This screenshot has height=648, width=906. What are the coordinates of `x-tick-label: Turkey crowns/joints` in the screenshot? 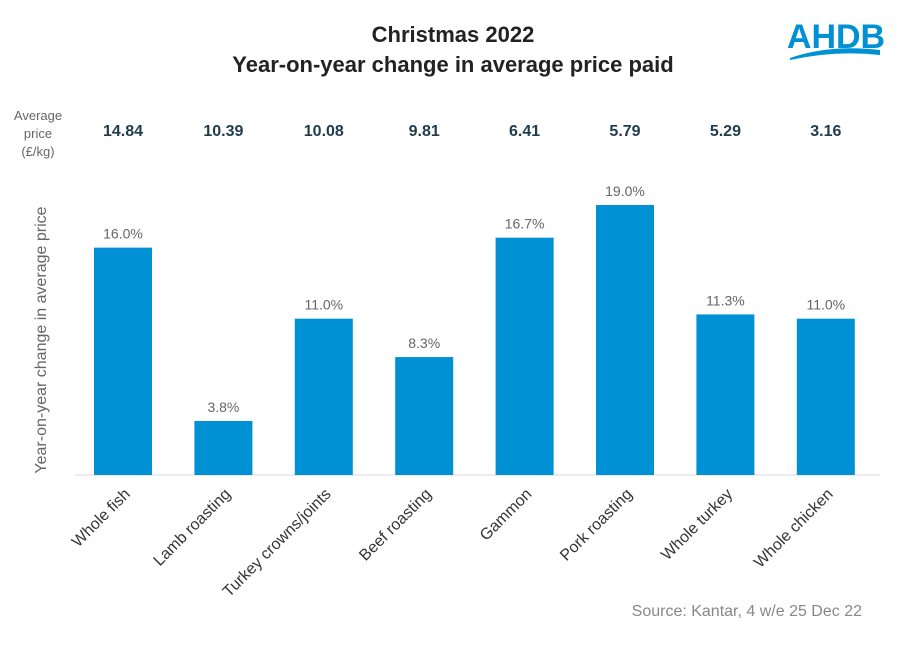 It's located at (277, 543).